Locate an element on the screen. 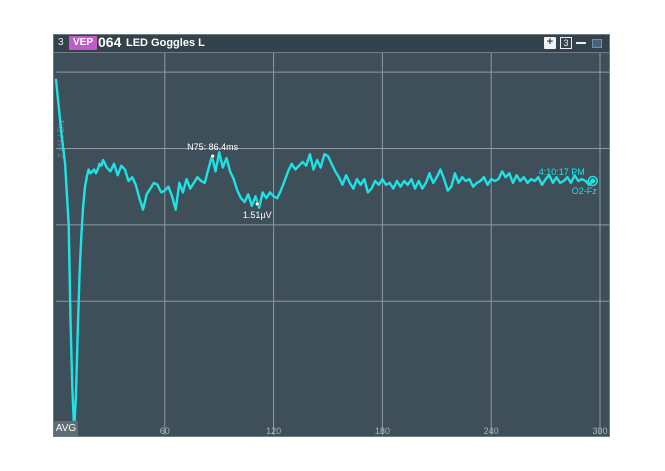 The height and width of the screenshot is (471, 665). add-trace-button: + is located at coordinates (550, 43).